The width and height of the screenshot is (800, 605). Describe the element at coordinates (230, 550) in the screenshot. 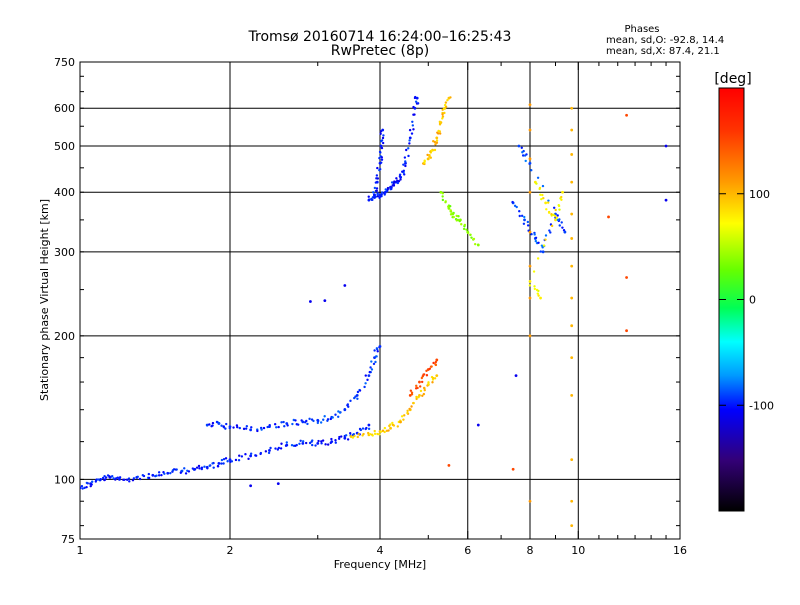

I see `x-tick-label: 2` at that location.